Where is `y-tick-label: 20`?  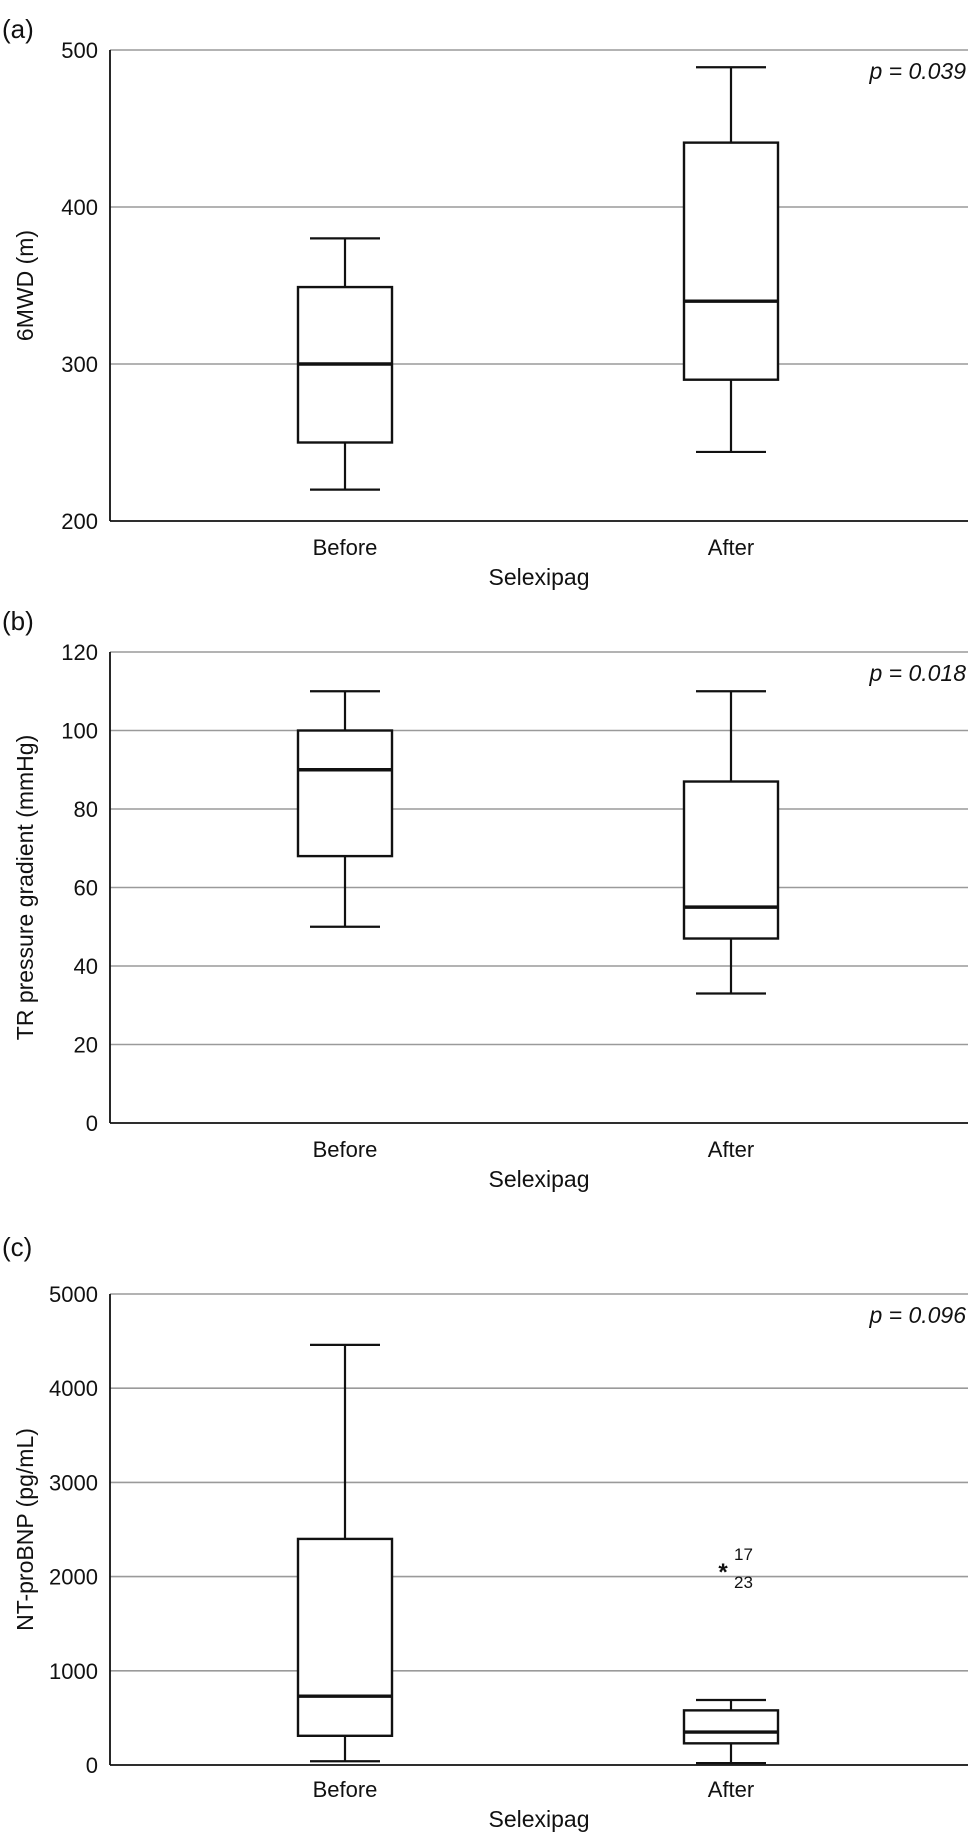
y-tick-label: 20 is located at coordinates (86, 1045).